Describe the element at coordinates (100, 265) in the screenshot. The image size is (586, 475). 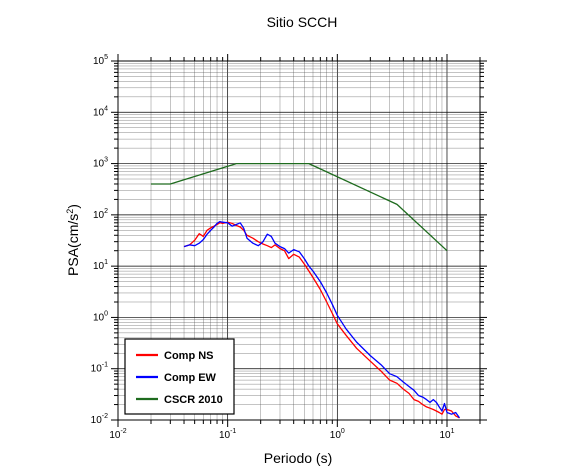
I see `y-tick-label: 10¹` at that location.